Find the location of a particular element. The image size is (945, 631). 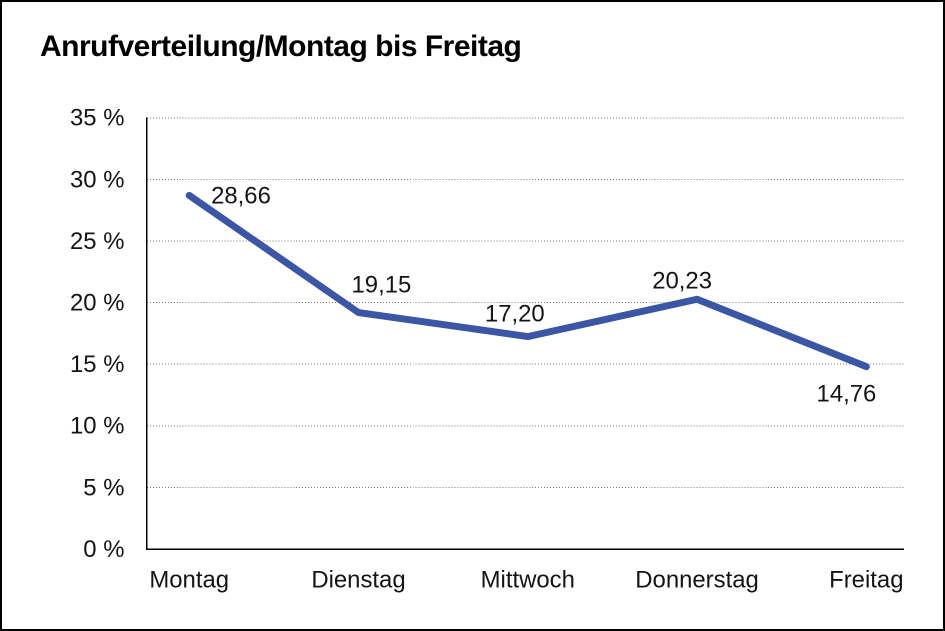

data-label: 19,15 is located at coordinates (382, 285).